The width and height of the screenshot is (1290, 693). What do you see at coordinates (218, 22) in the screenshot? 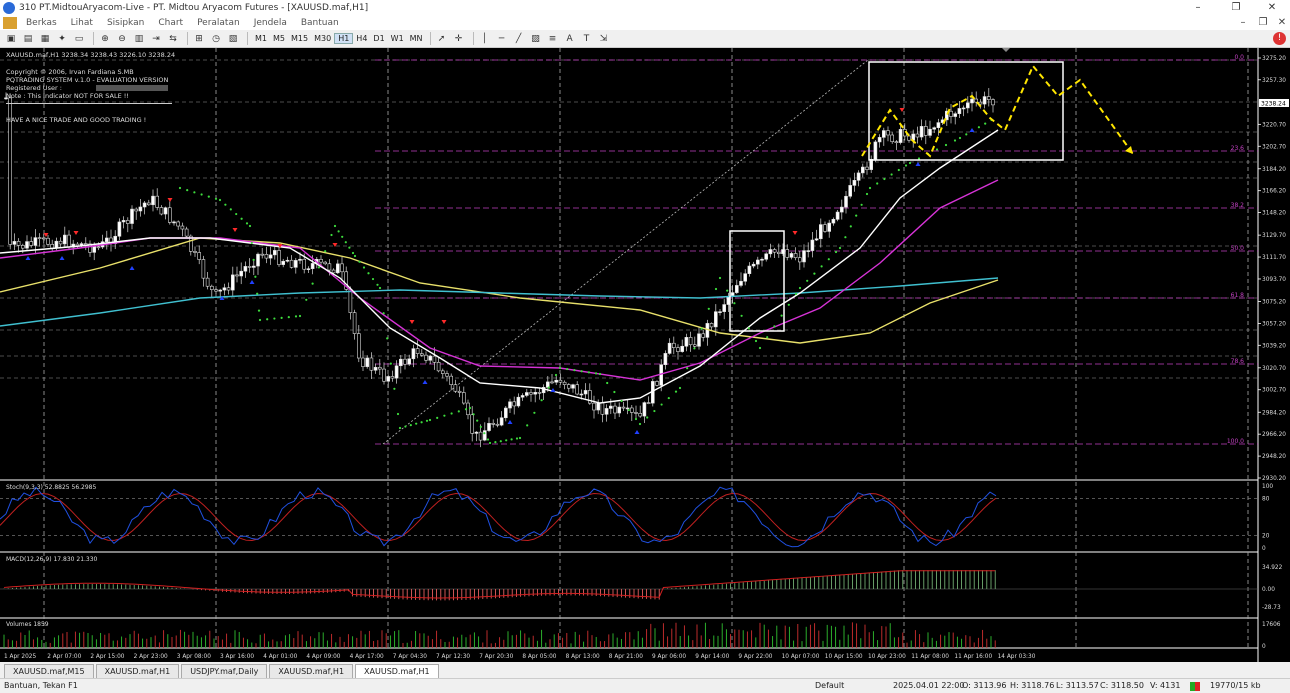
I see `menu-peralatan: Peralatan` at bounding box center [218, 22].